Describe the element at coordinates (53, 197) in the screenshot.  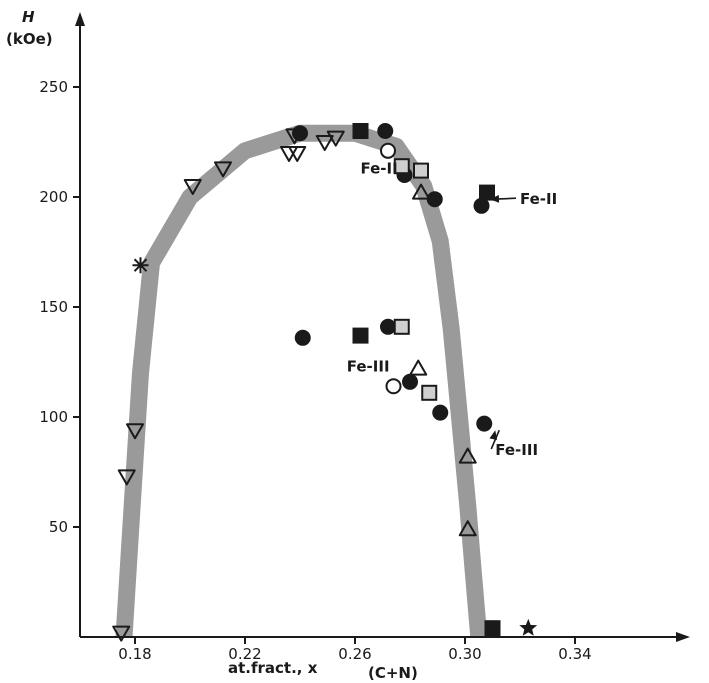
I see `y-tick-label: 200` at that location.